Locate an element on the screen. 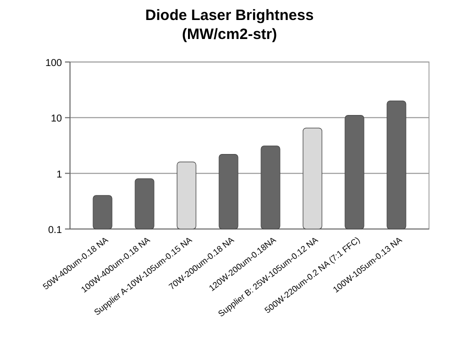  chart-title: Diode Laser Brightness (MW/cm2-str) is located at coordinates (229, 25).